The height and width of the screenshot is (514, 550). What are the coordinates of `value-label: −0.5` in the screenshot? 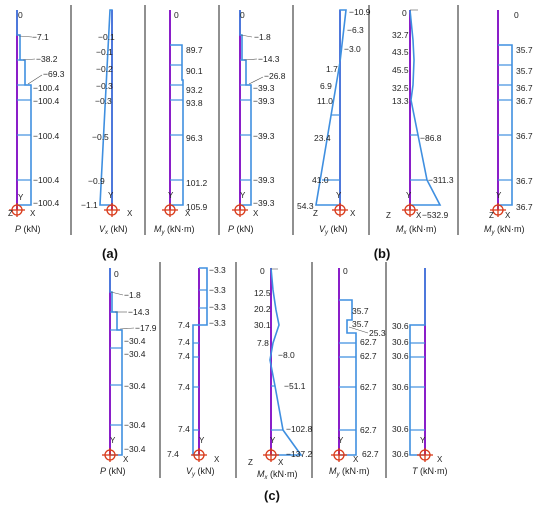 It's located at (100, 137).